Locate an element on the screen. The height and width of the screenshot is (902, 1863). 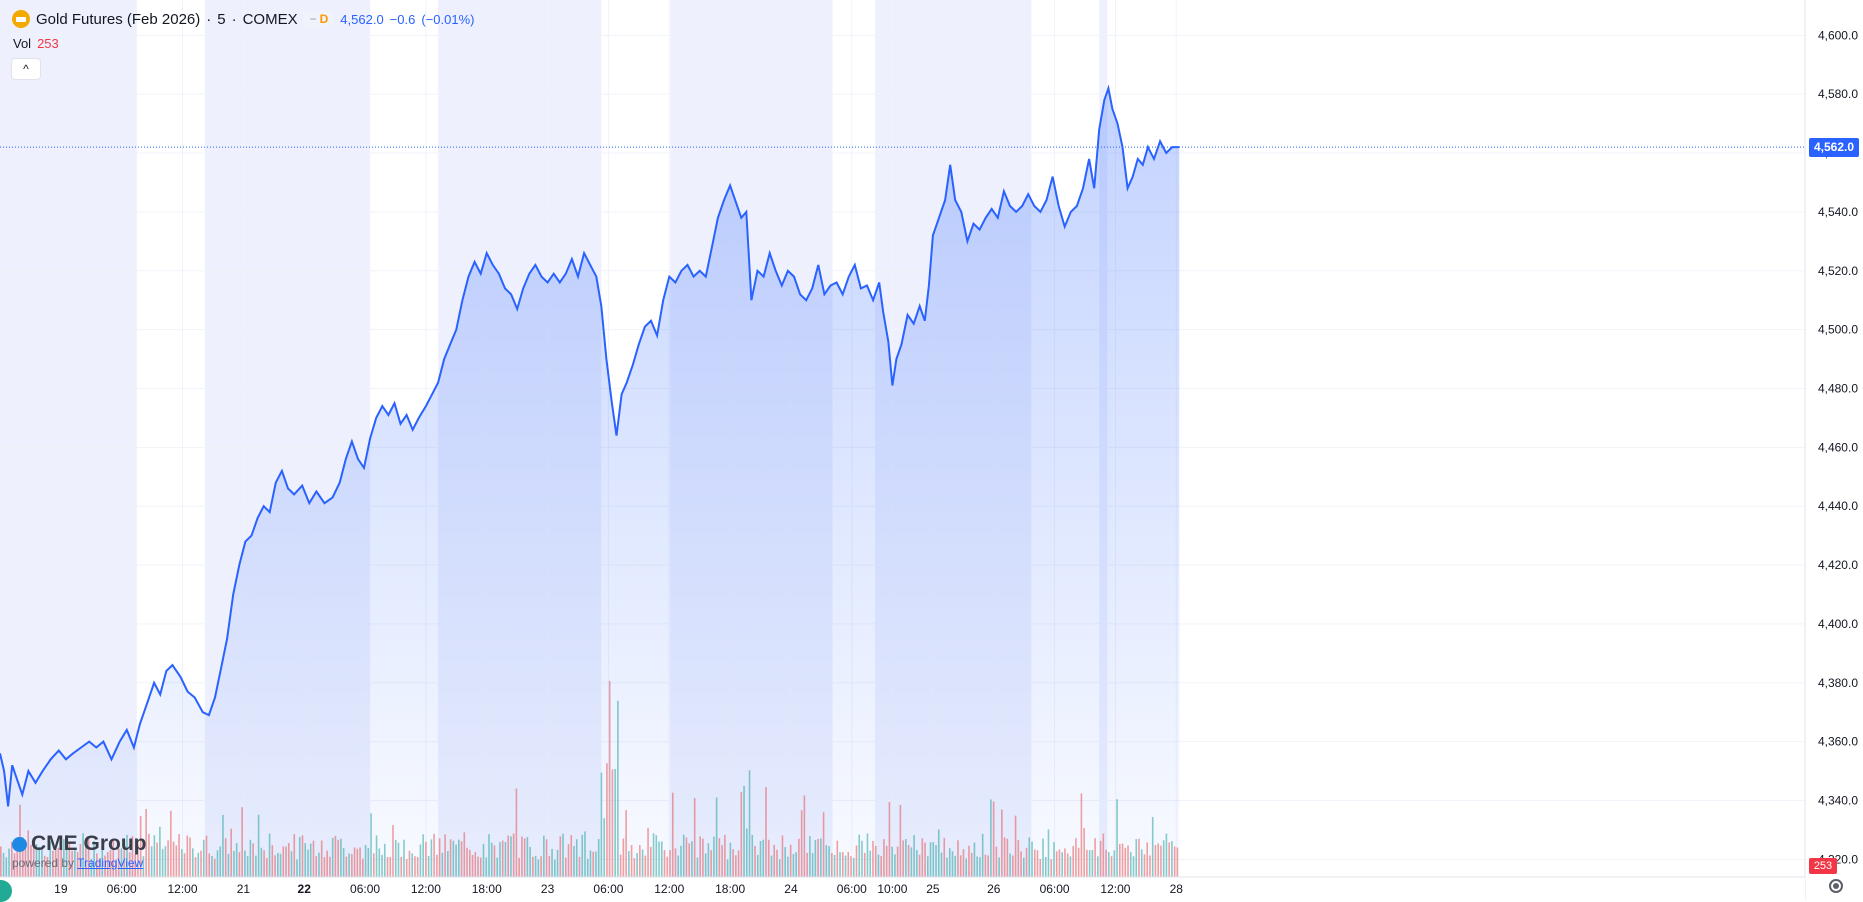
y-tick-label: 4,340.0 is located at coordinates (1838, 800).